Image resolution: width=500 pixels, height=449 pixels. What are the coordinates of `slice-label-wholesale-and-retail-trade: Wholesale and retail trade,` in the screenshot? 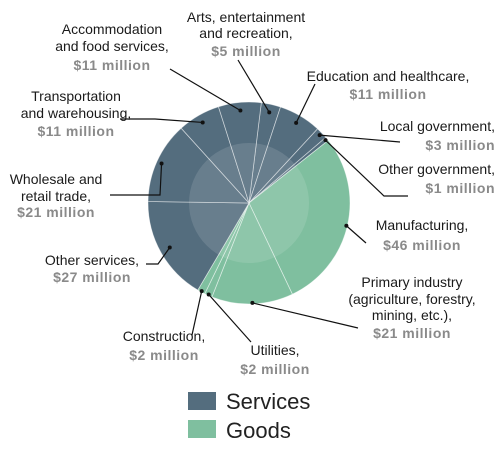 It's located at (56, 187).